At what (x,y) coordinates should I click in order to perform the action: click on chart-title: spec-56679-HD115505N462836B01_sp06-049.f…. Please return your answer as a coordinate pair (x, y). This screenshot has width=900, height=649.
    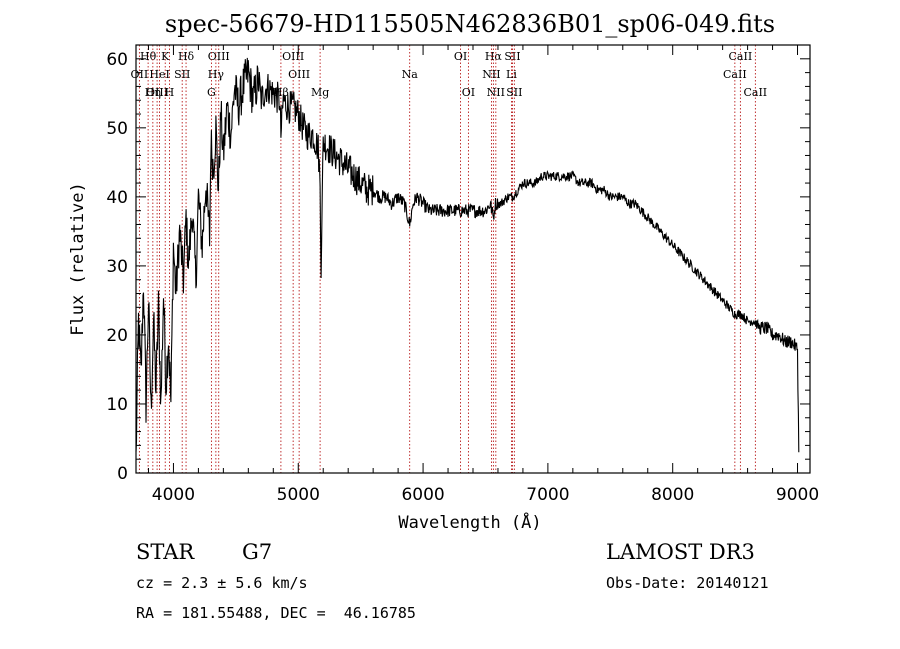
    Looking at the image, I should click on (470, 24).